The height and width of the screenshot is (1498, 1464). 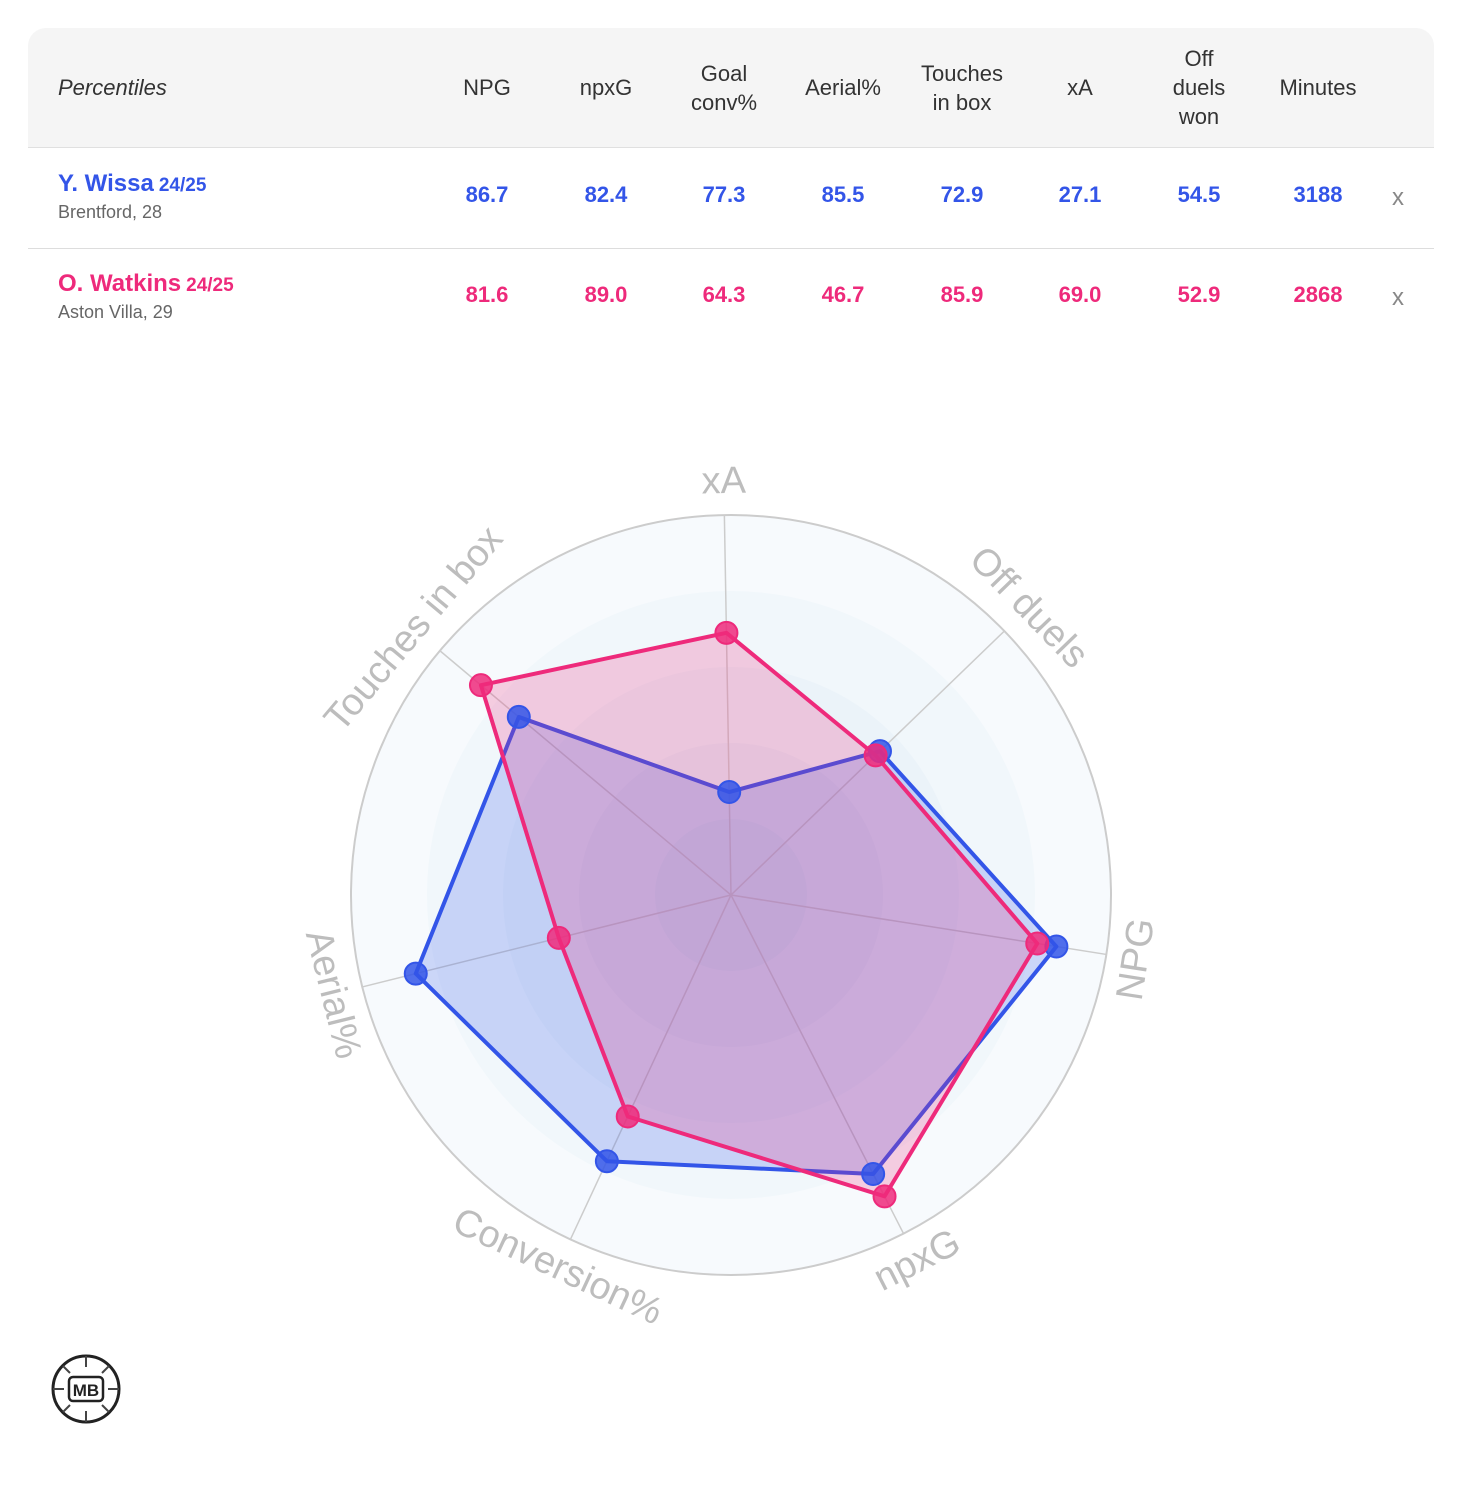 I want to click on player-name-text: Y. Wissa, so click(x=106, y=183).